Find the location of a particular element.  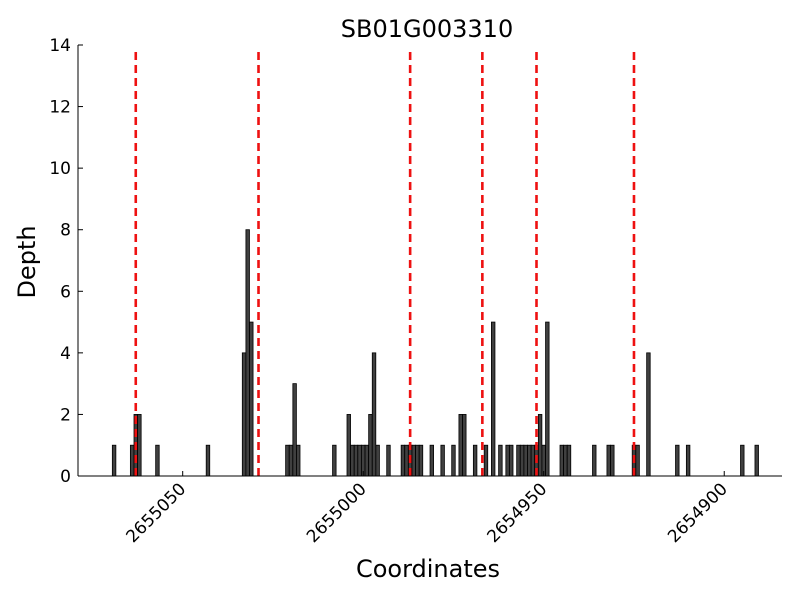

x-tick-label: 2655000 is located at coordinates (337, 513).